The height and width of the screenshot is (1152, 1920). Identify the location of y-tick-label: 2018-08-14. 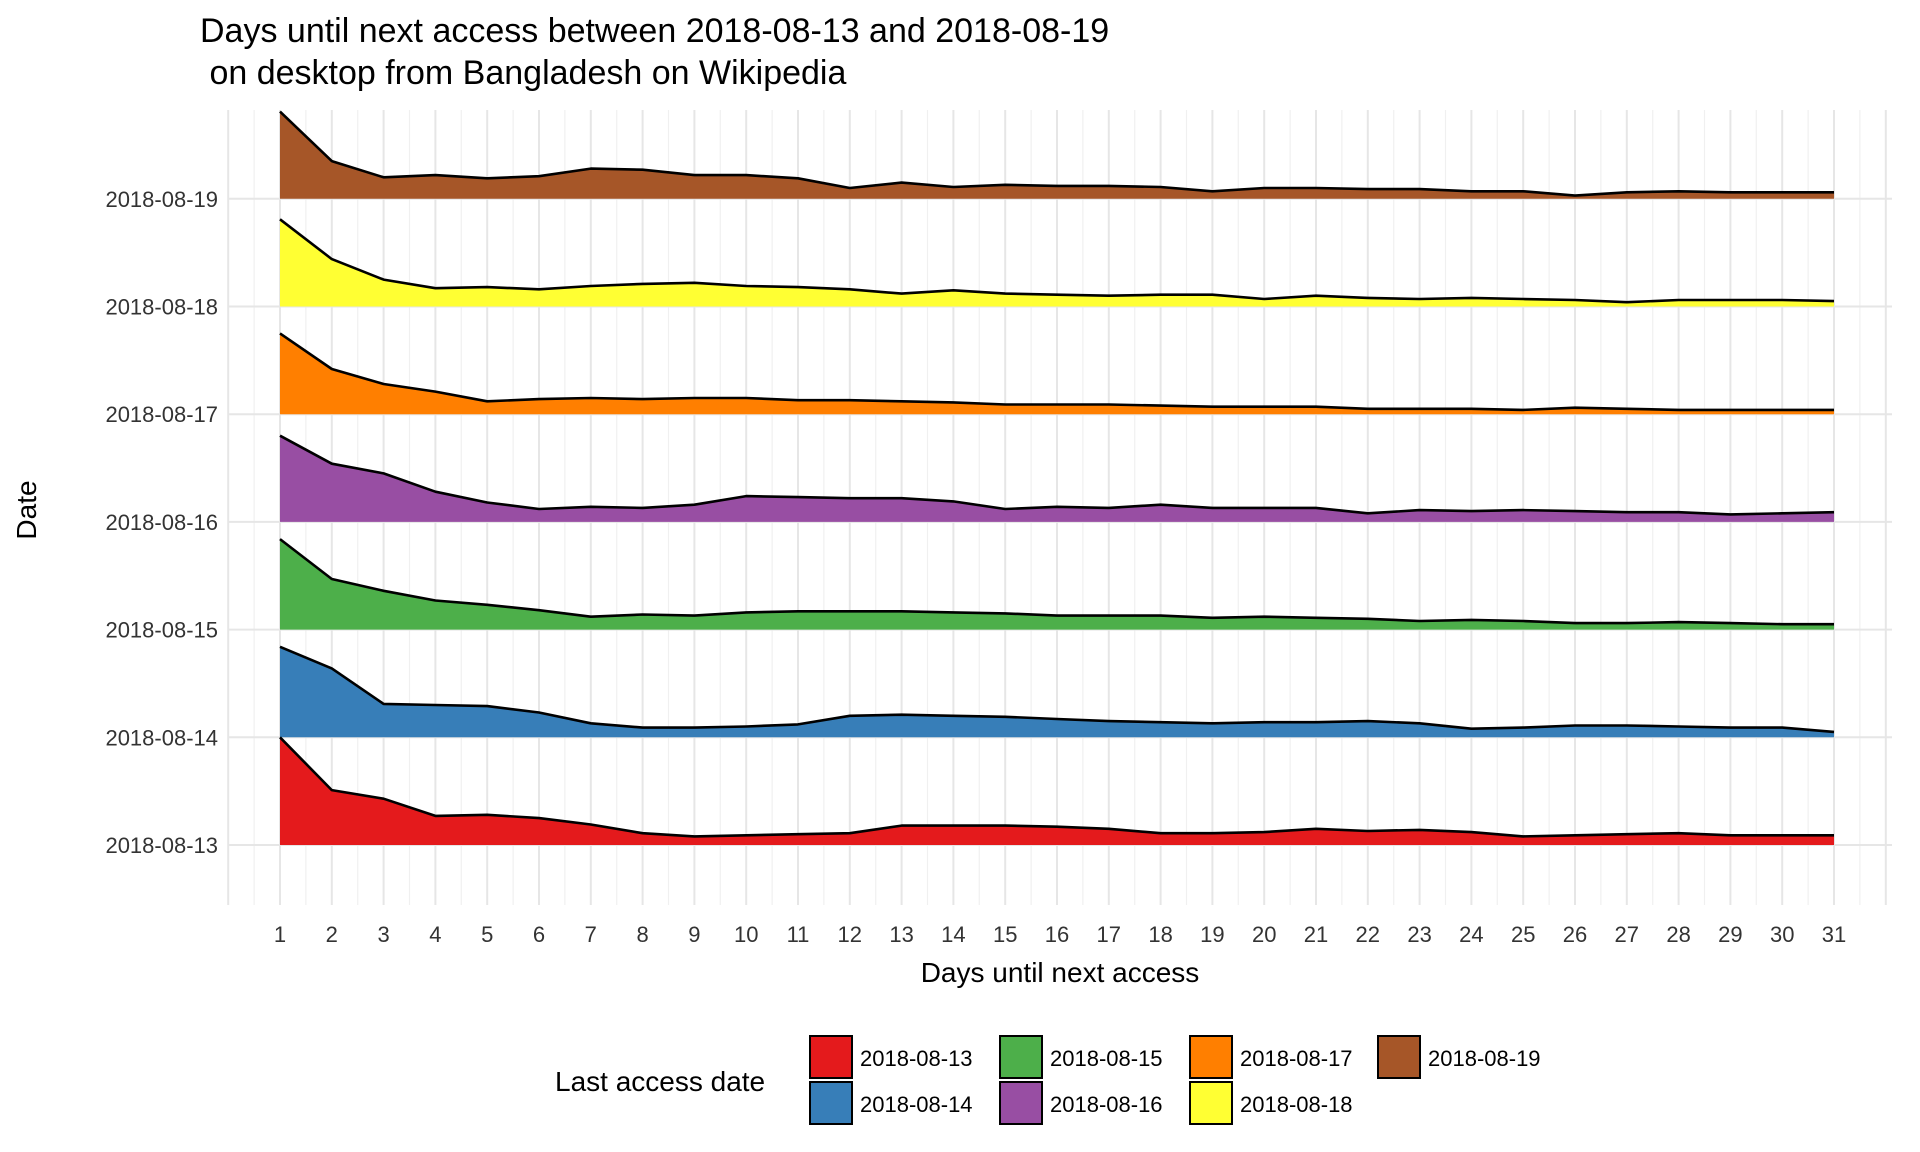
(161, 737).